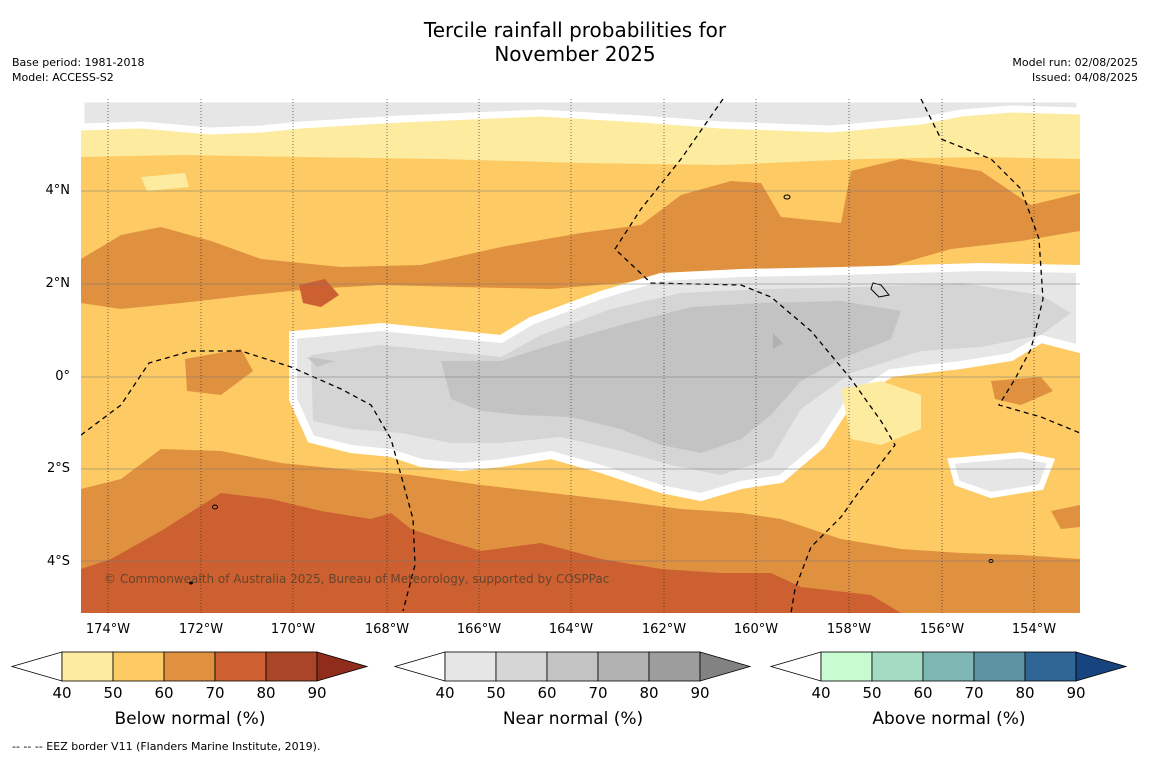 The height and width of the screenshot is (758, 1150). What do you see at coordinates (881, 413) in the screenshot?
I see `below-40-50-patch-east` at bounding box center [881, 413].